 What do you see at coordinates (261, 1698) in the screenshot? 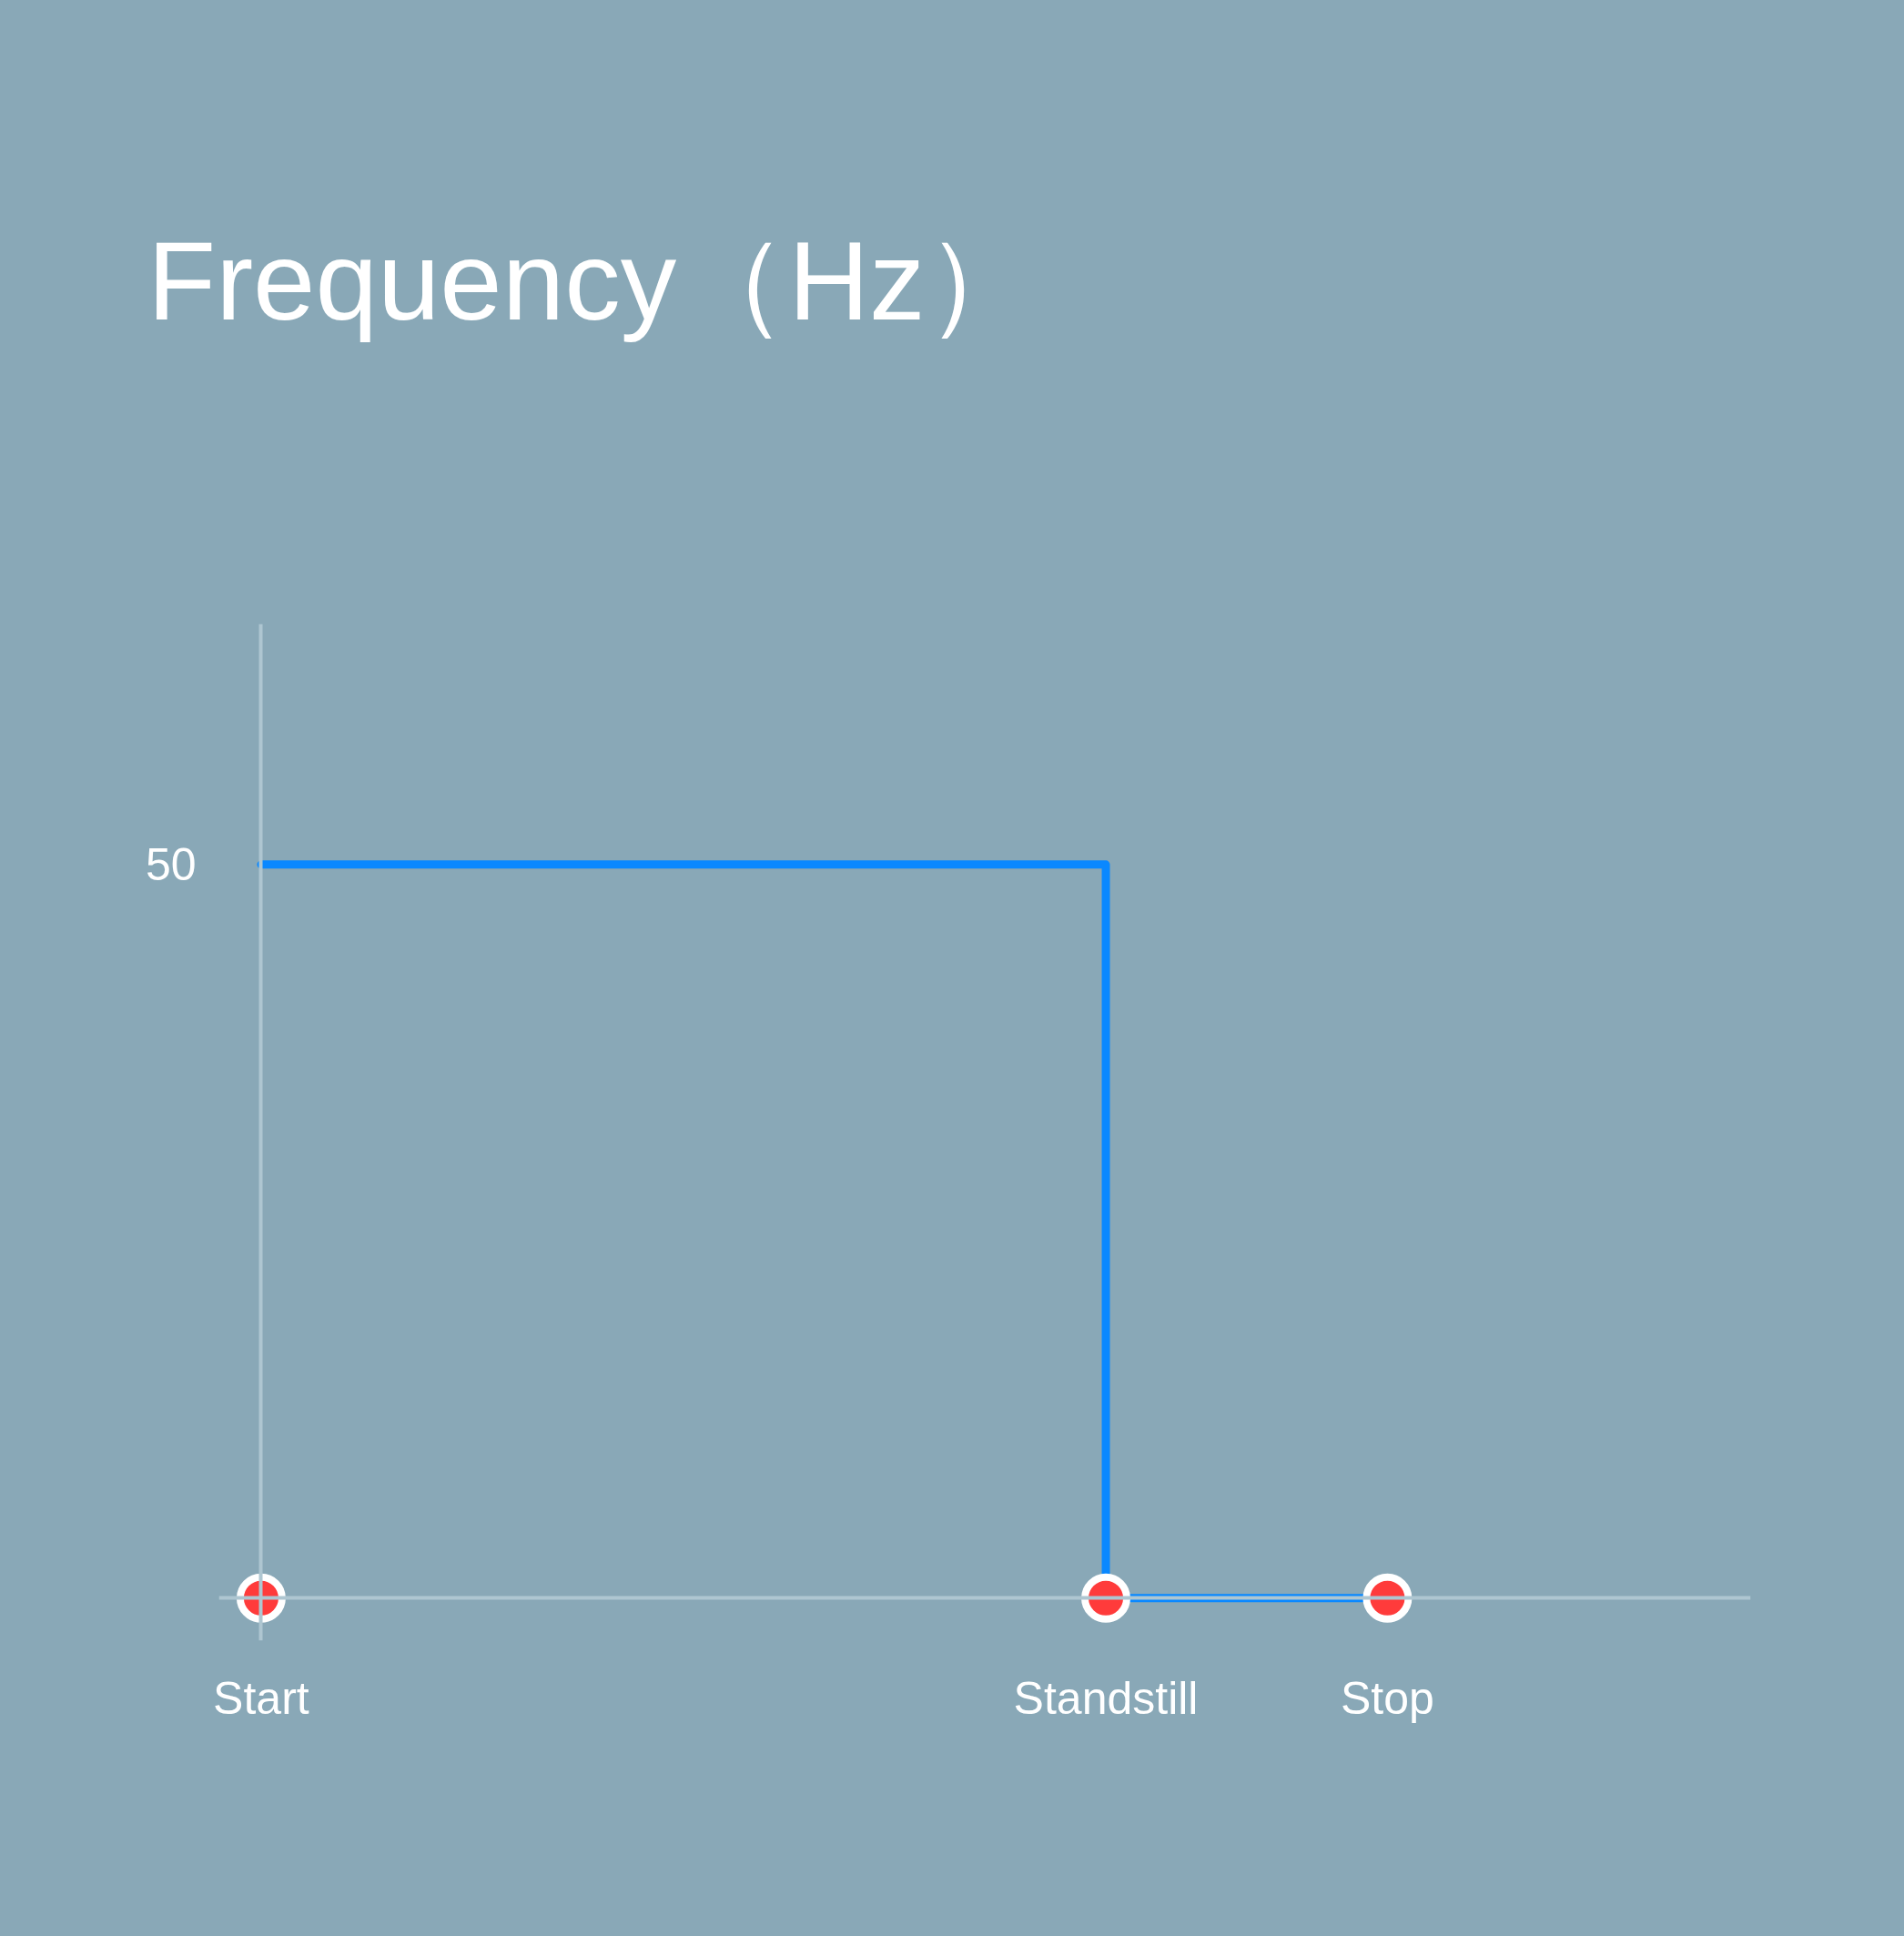
I see `x-tick-label: Start` at bounding box center [261, 1698].